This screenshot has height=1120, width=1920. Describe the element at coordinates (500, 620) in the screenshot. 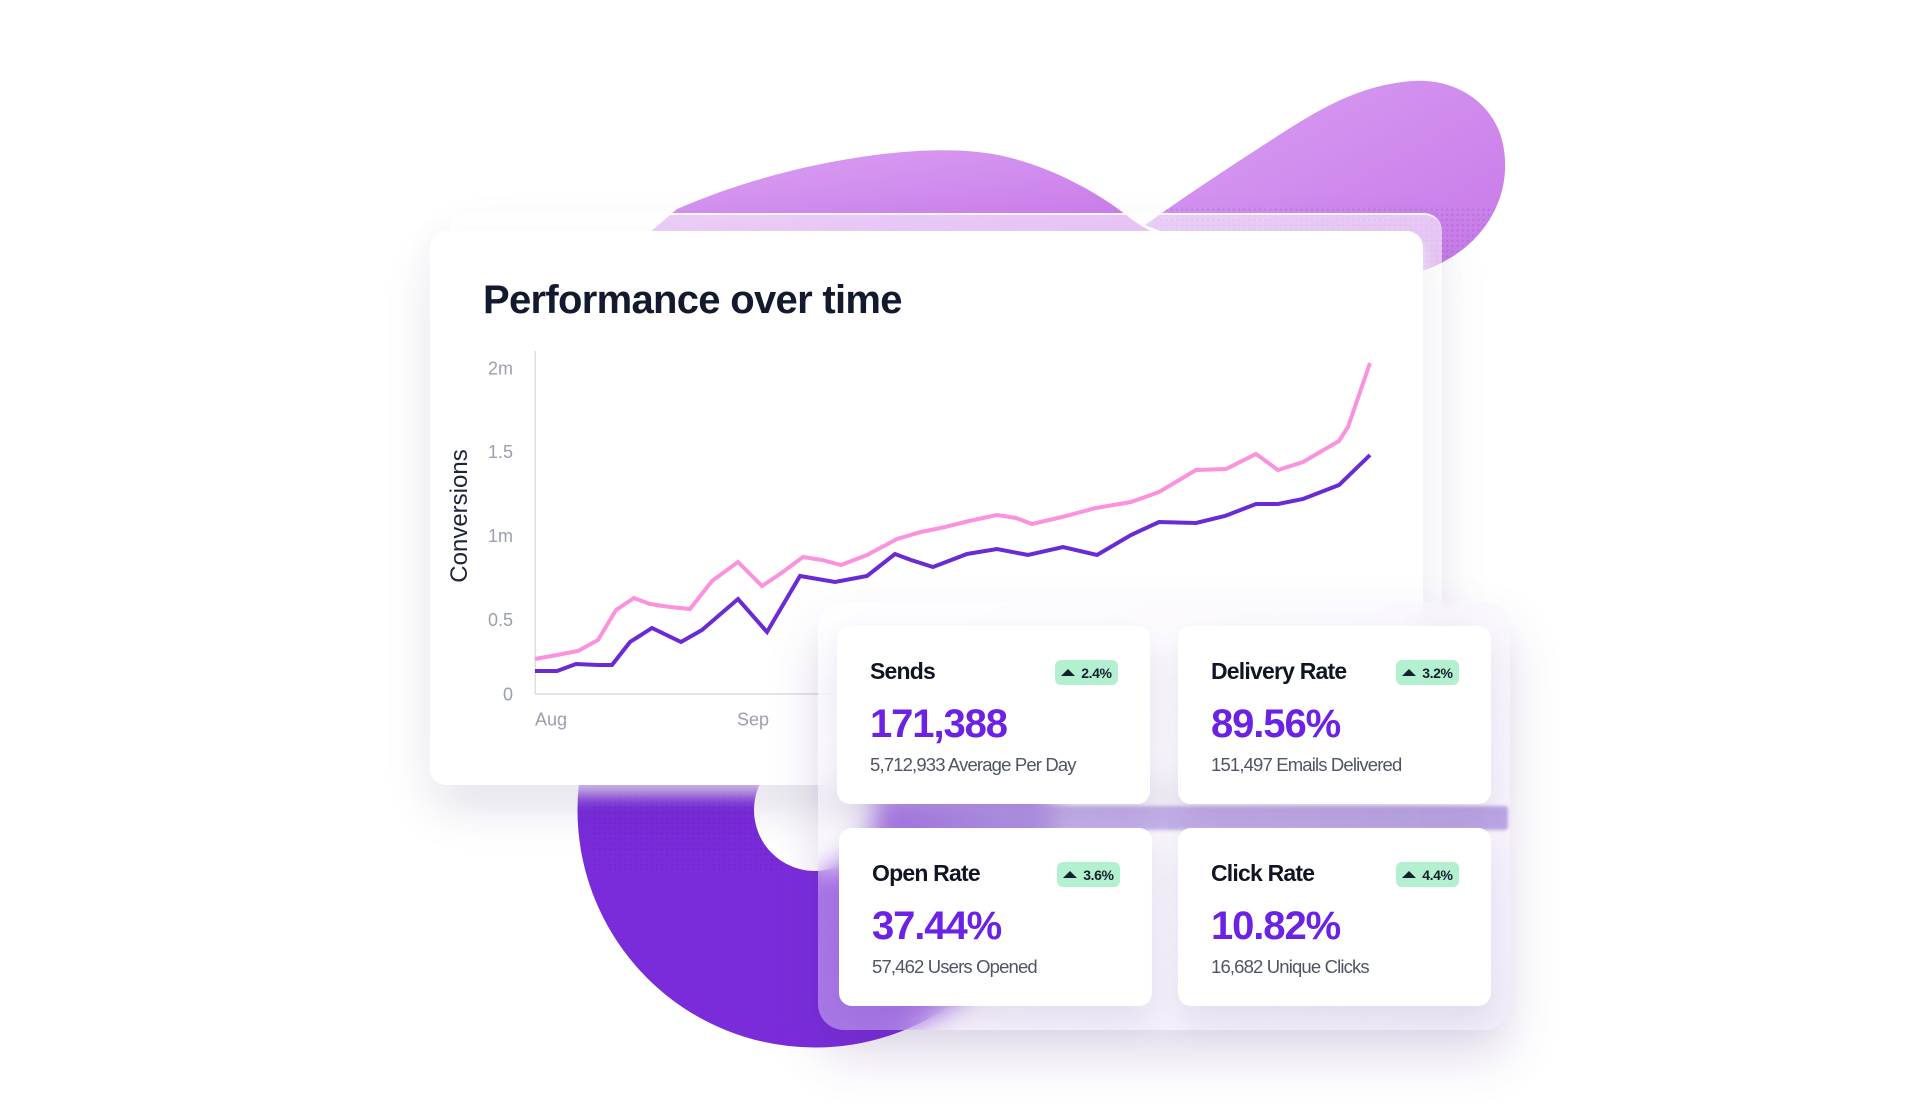

I see `svg-text: 0.5` at that location.